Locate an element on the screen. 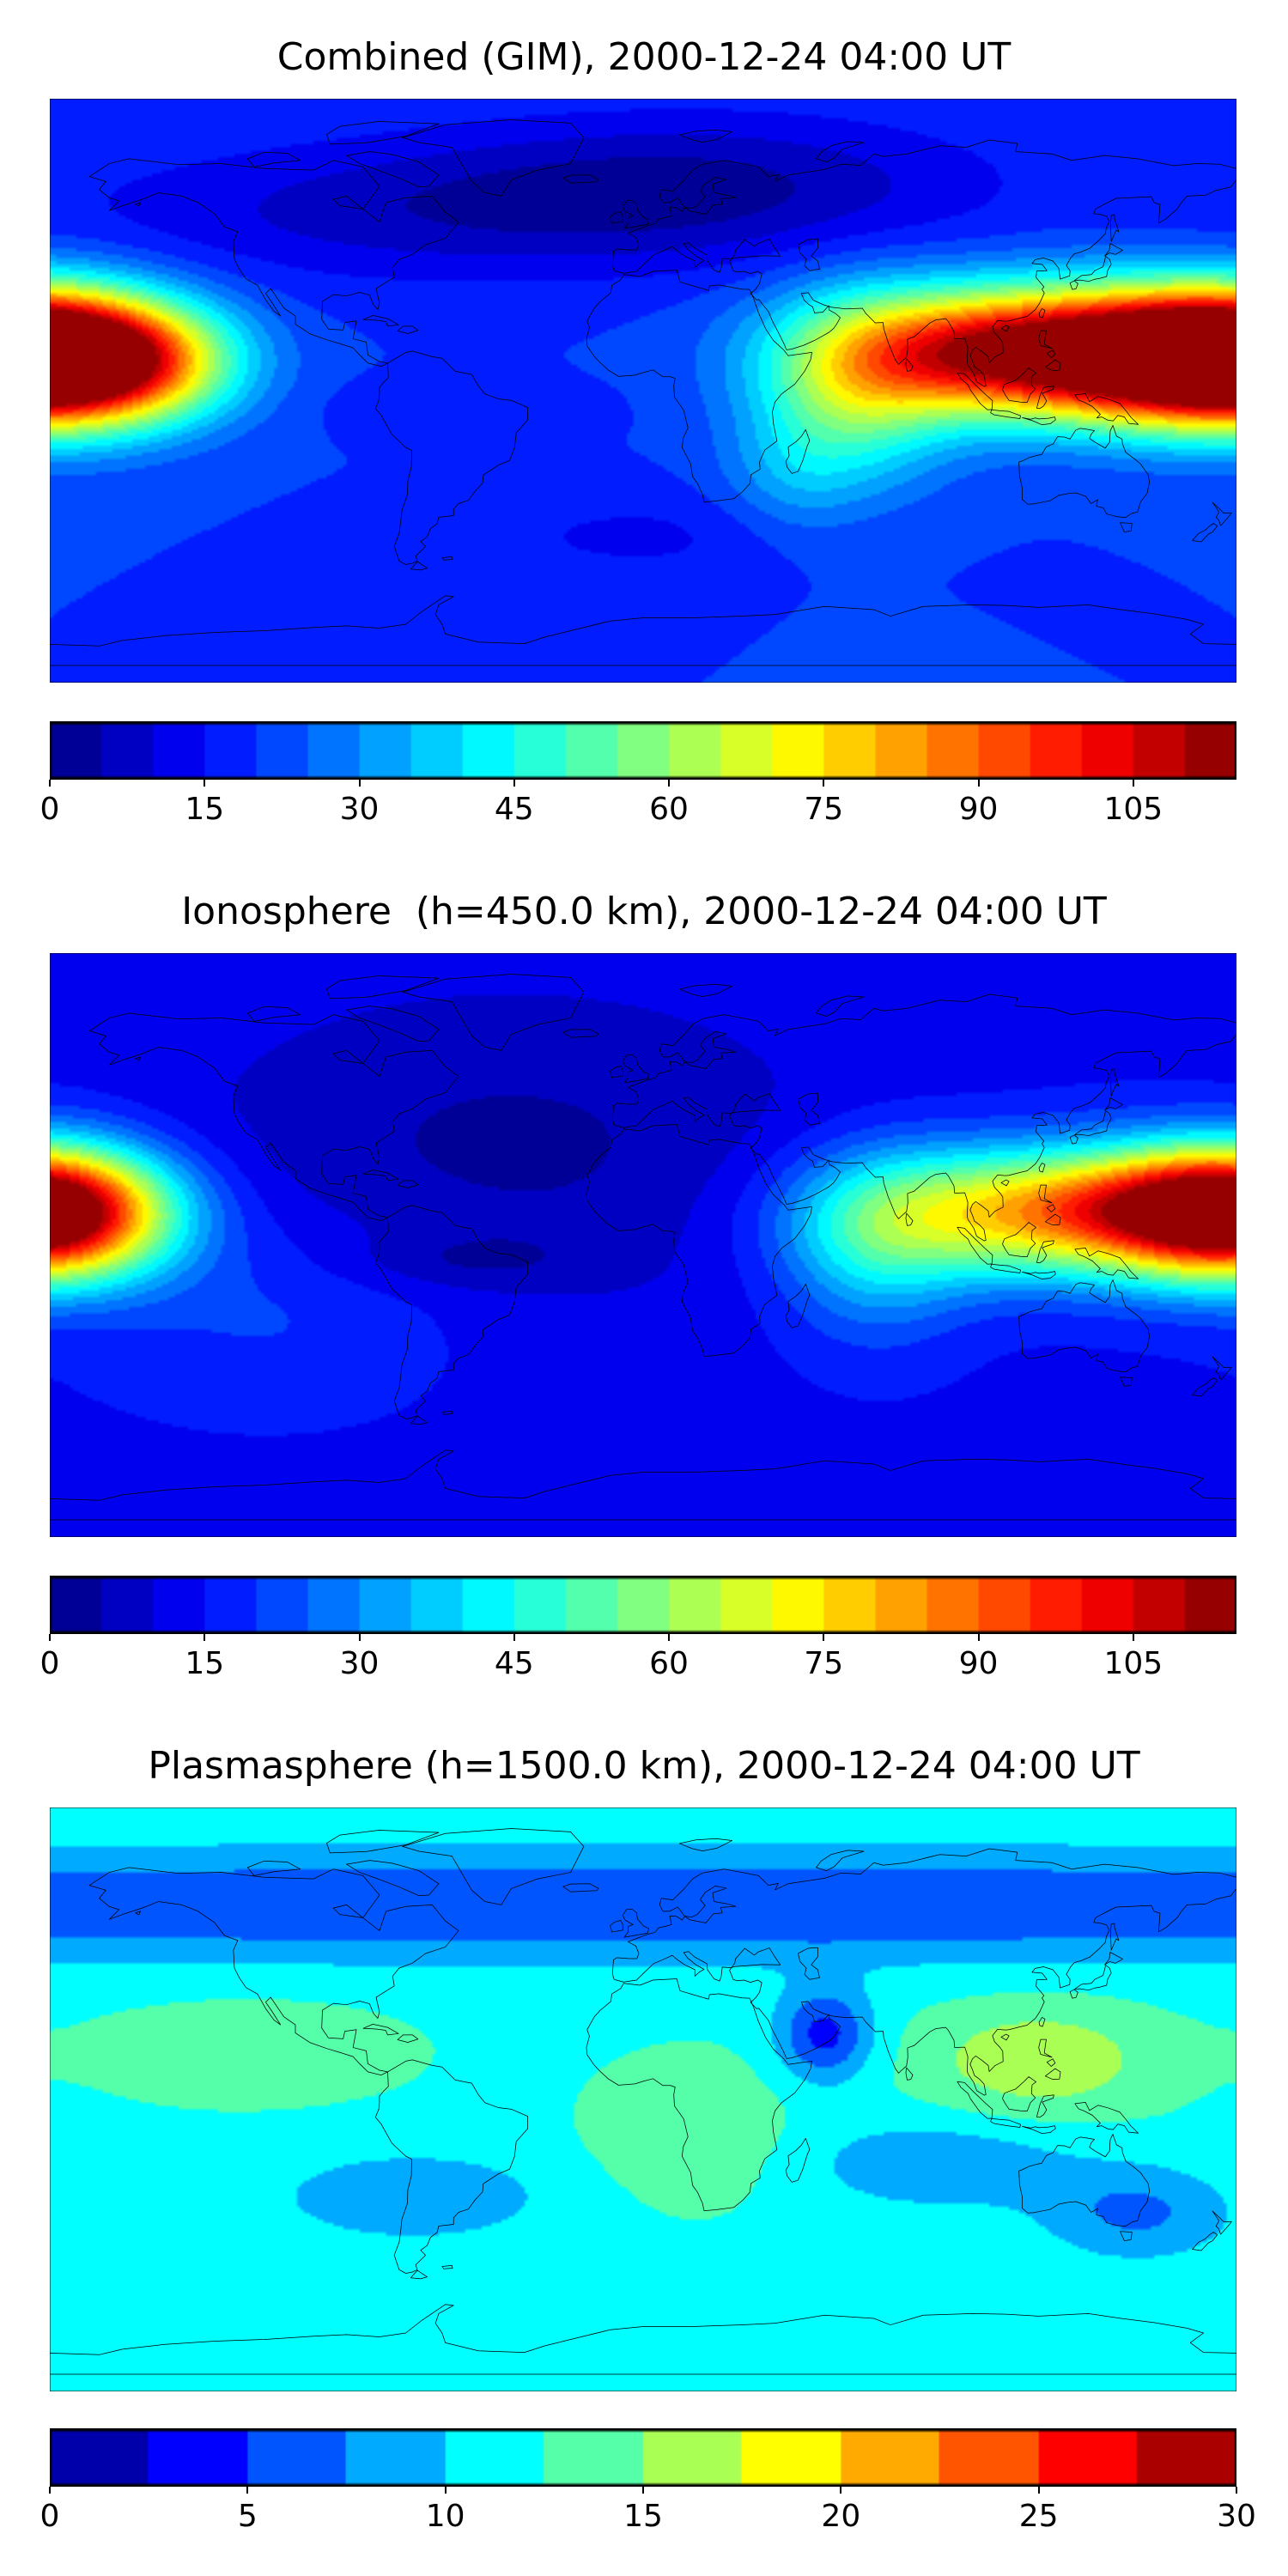 The width and height of the screenshot is (1288, 2576). colorbar-tick-label: 10 is located at coordinates (445, 2516).